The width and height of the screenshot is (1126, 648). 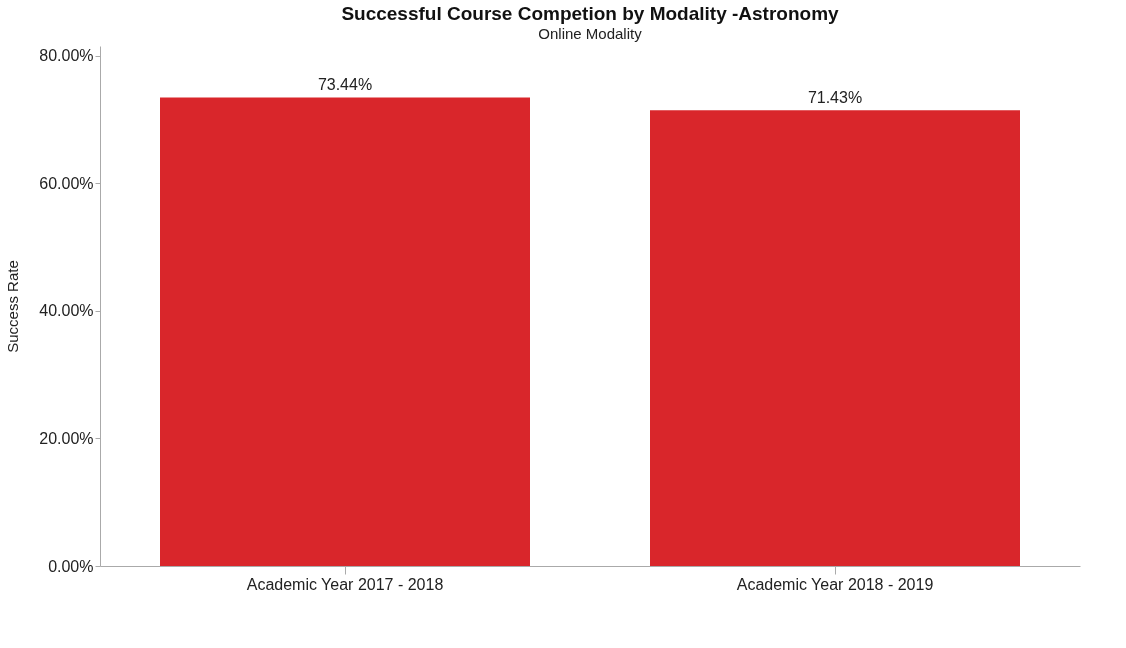 What do you see at coordinates (835, 584) in the screenshot?
I see `x-tick-label: Academic Year 2018 - 2019` at bounding box center [835, 584].